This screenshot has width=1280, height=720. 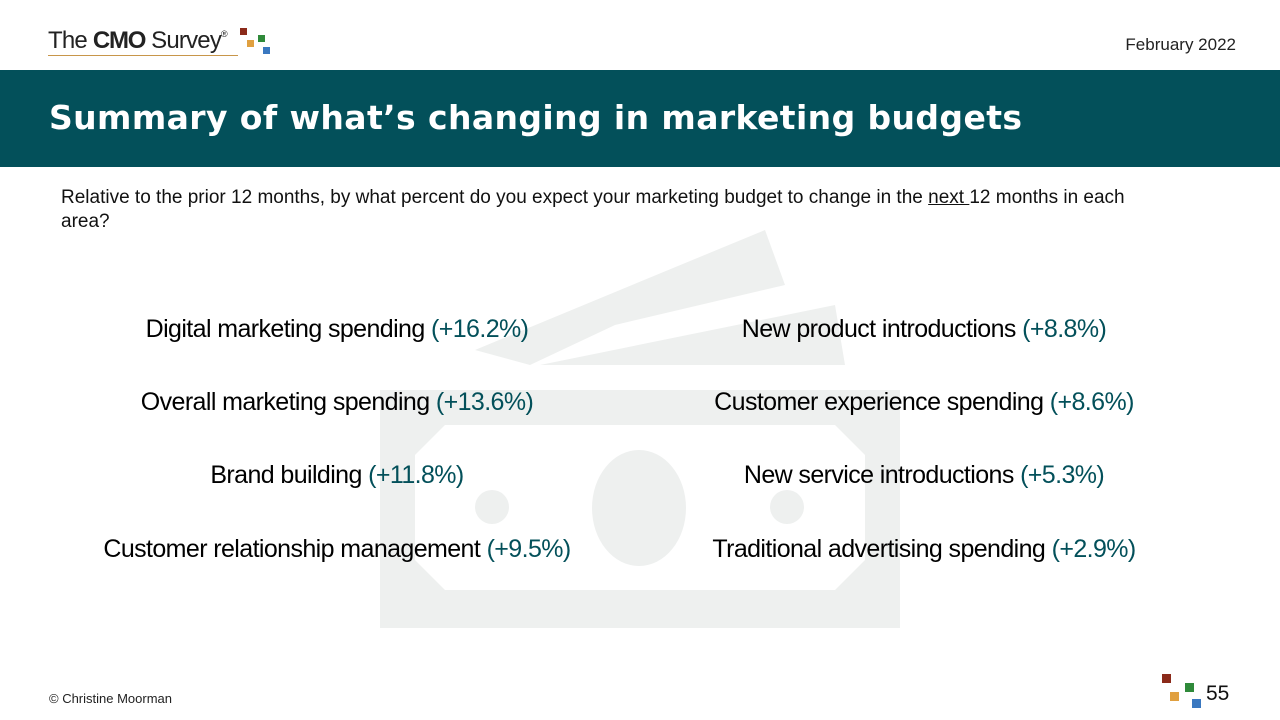 I want to click on item-label: New product introductions, so click(x=879, y=329).